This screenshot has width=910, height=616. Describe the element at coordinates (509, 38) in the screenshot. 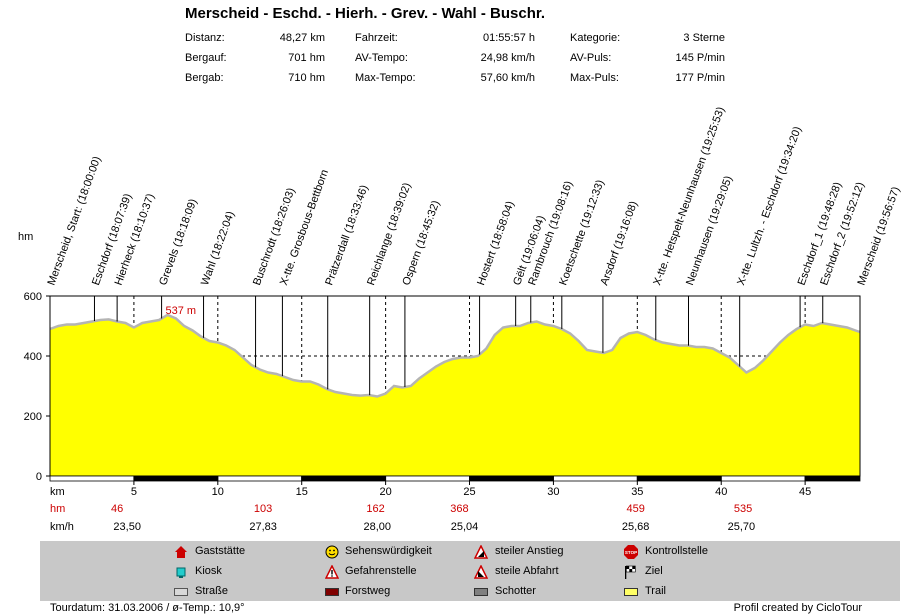

I see `stat-value-ride-time: 01:55:57 h` at that location.